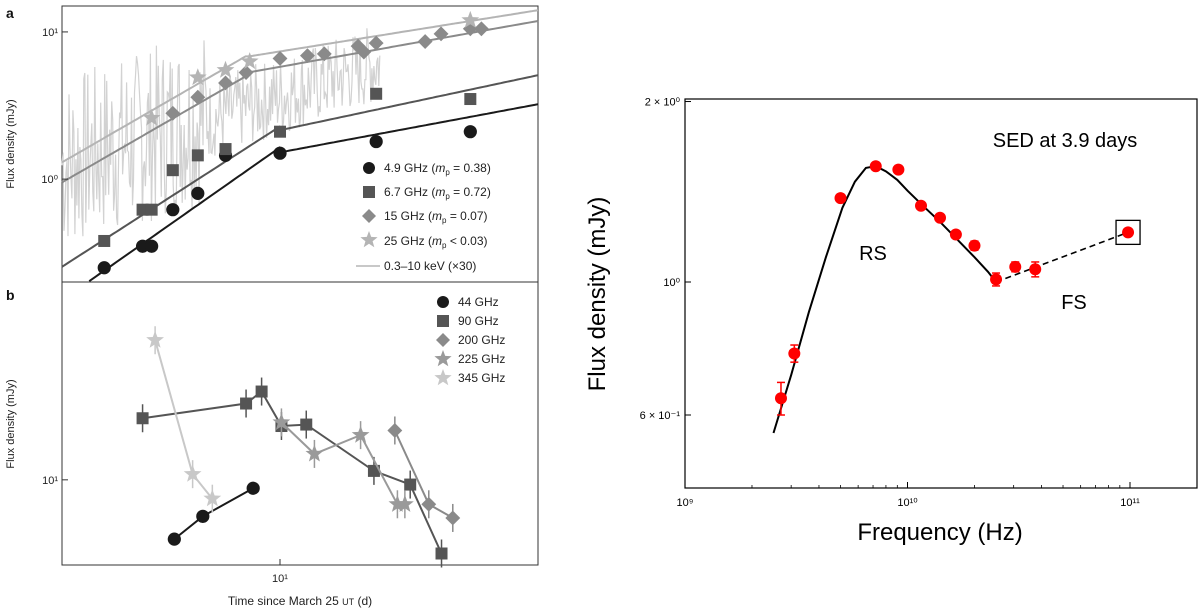  I want to click on panel-b-label: b, so click(10, 295).